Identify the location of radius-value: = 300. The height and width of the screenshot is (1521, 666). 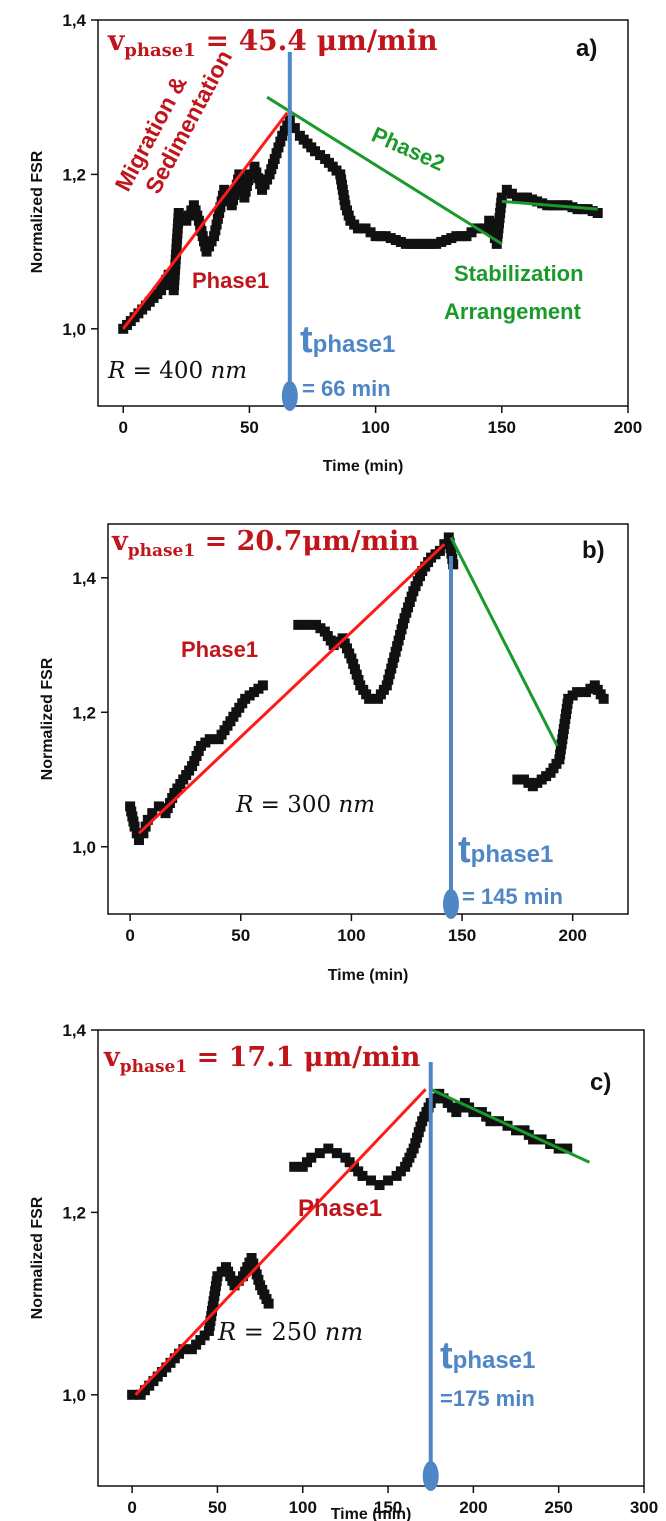
(295, 805).